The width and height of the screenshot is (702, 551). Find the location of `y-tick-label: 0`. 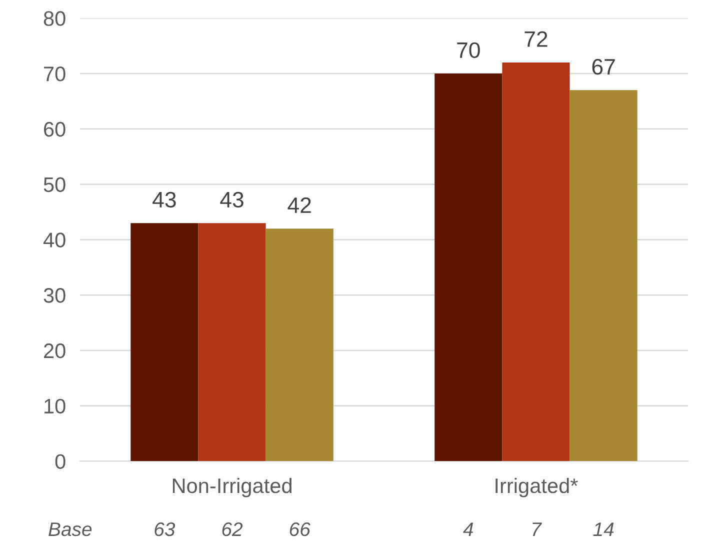

y-tick-label: 0 is located at coordinates (60, 461).